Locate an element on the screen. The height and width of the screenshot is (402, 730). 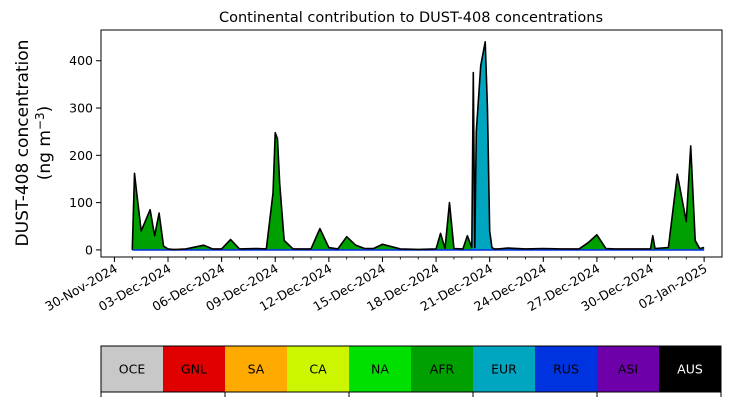
legend-swatch-oce is located at coordinates (132, 369).